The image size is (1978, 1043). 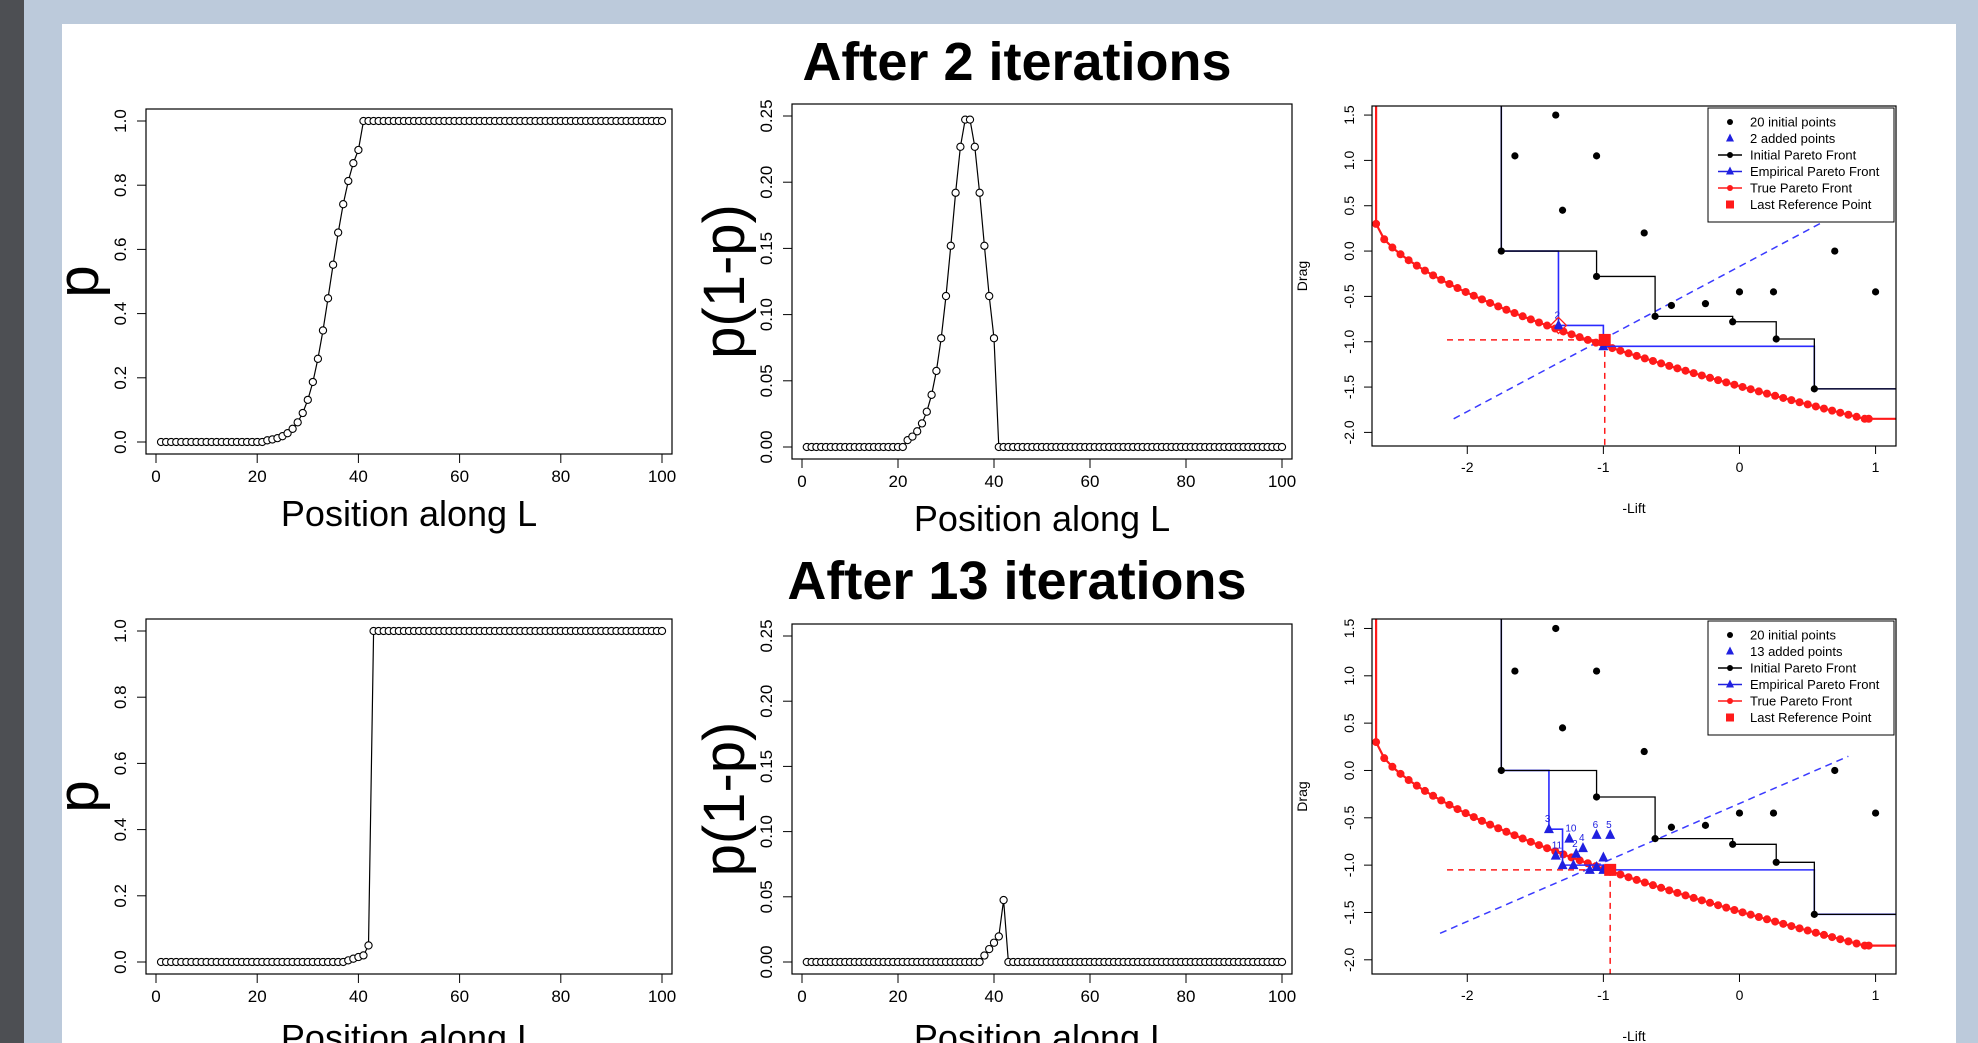 What do you see at coordinates (1186, 481) in the screenshot?
I see `x-tick-label: 80` at bounding box center [1186, 481].